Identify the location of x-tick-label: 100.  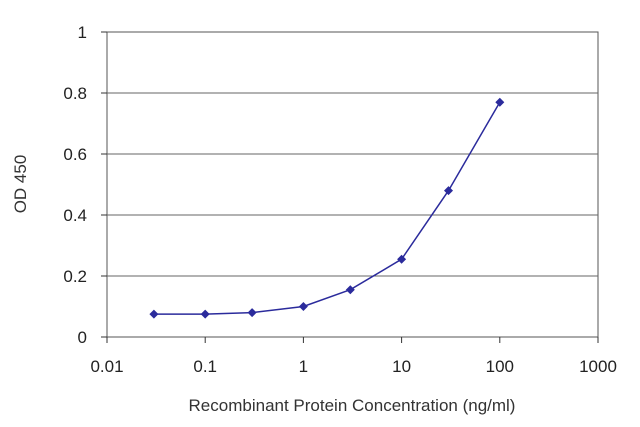
(500, 366).